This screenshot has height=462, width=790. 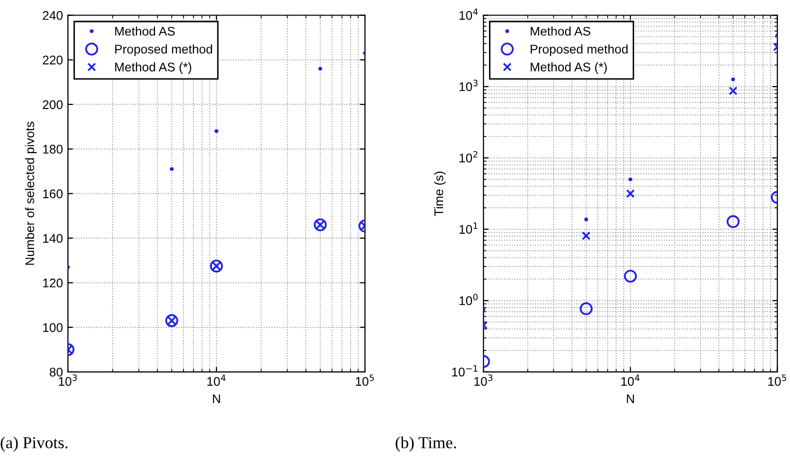 What do you see at coordinates (52, 105) in the screenshot?
I see `y-tick-label: 200` at bounding box center [52, 105].